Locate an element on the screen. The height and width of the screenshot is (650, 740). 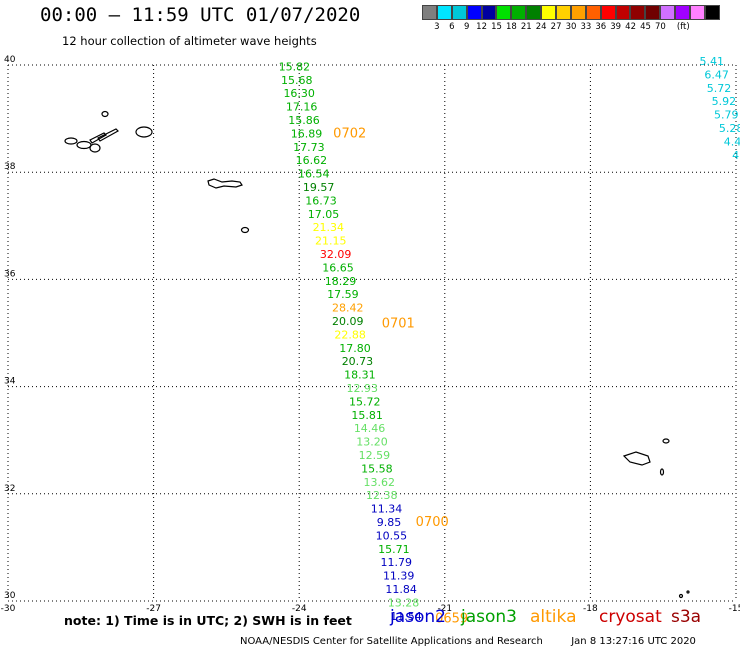
wave-height-value: 16.89 is located at coordinates (307, 133).